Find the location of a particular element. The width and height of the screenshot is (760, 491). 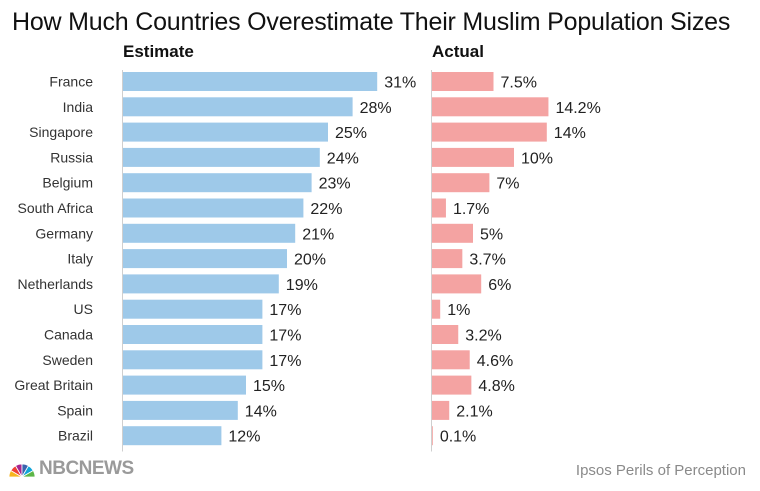

category-label-netherlands: Netherlands is located at coordinates (56, 284).